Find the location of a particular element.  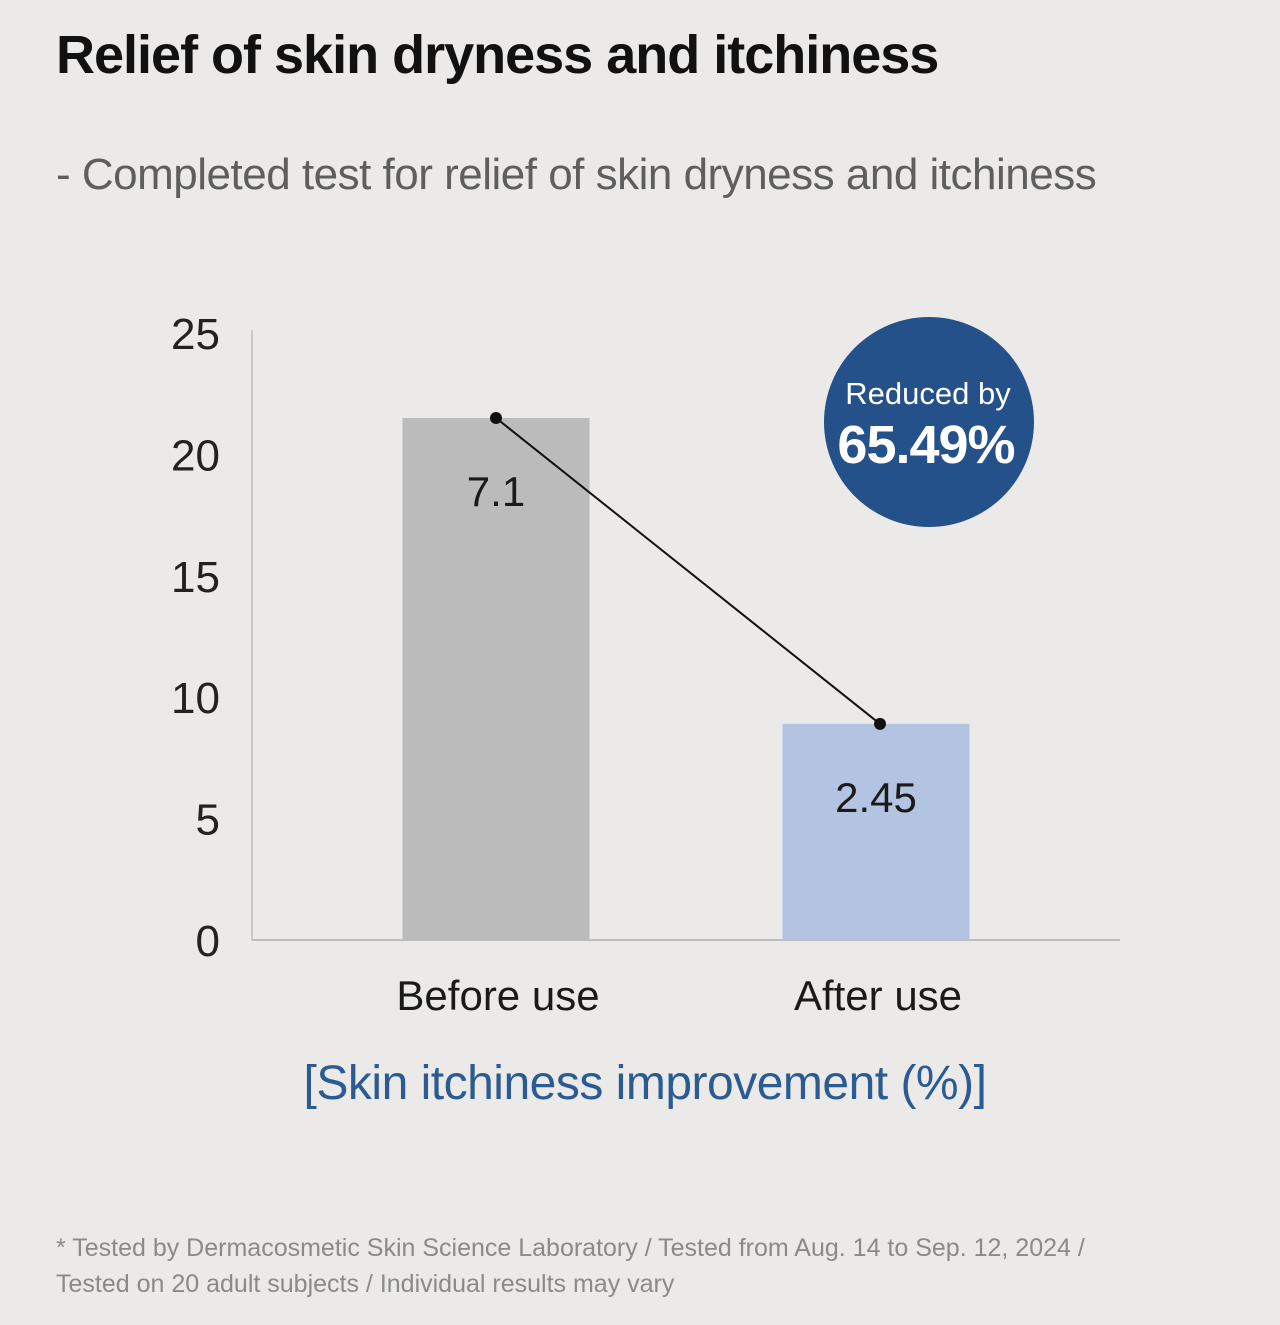

badge-label: Reduced by is located at coordinates (928, 393).